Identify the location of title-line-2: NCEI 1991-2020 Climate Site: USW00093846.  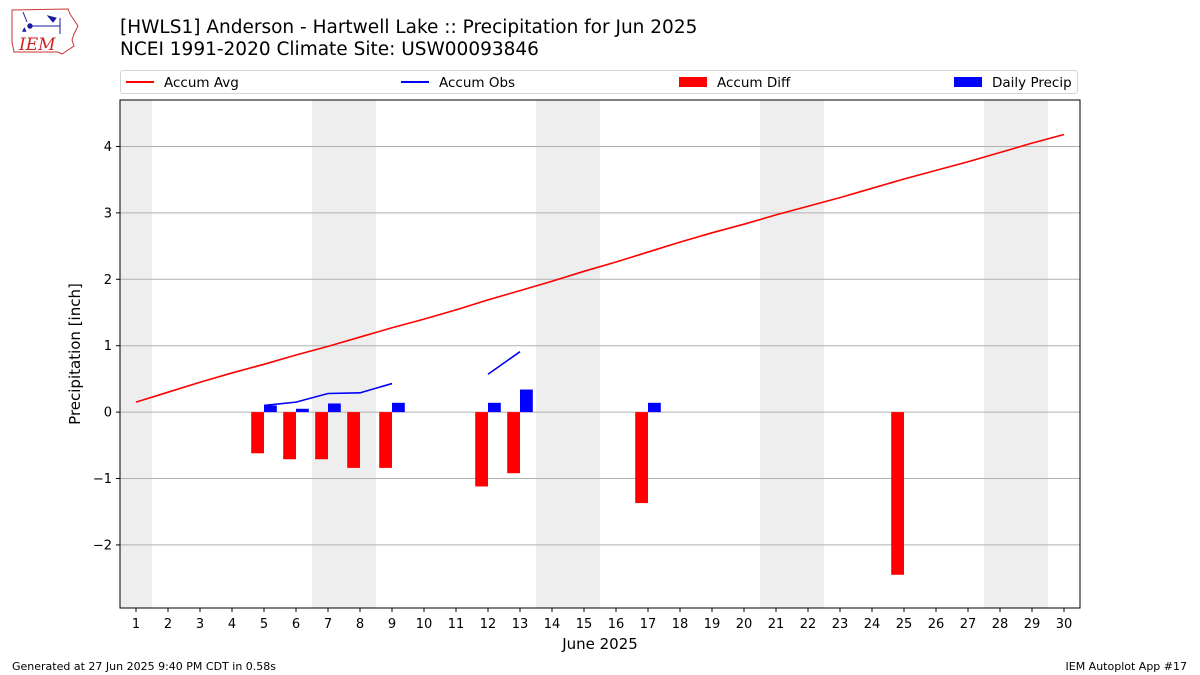
(329, 49).